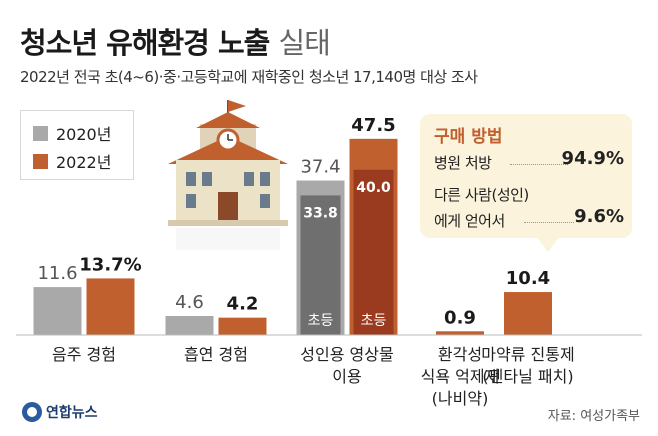 Image resolution: width=658 pixels, height=436 pixels. Describe the element at coordinates (243, 304) in the screenshot. I see `bar-value-label: 4.2` at that location.